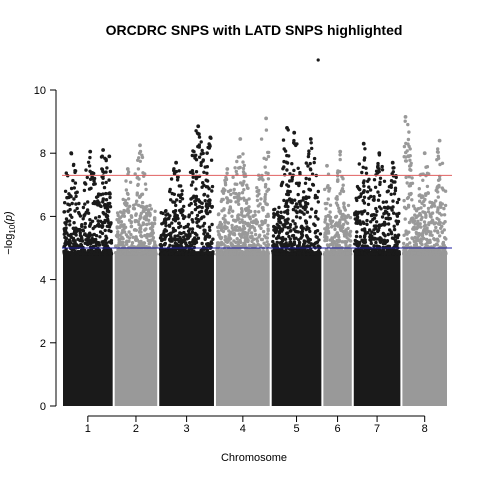 The height and width of the screenshot is (480, 480). What do you see at coordinates (43, 217) in the screenshot?
I see `y-tick-label: 6` at bounding box center [43, 217].